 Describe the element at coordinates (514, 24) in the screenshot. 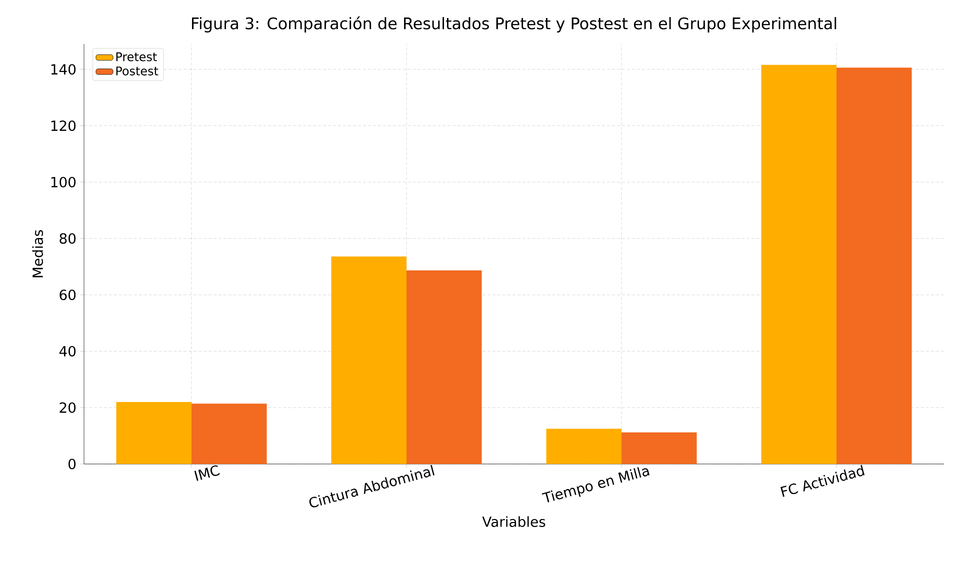

I see `chart-title: Figura 3: Comparación de Resultados Pretest y Postest en el Grupo Experimental` at that location.